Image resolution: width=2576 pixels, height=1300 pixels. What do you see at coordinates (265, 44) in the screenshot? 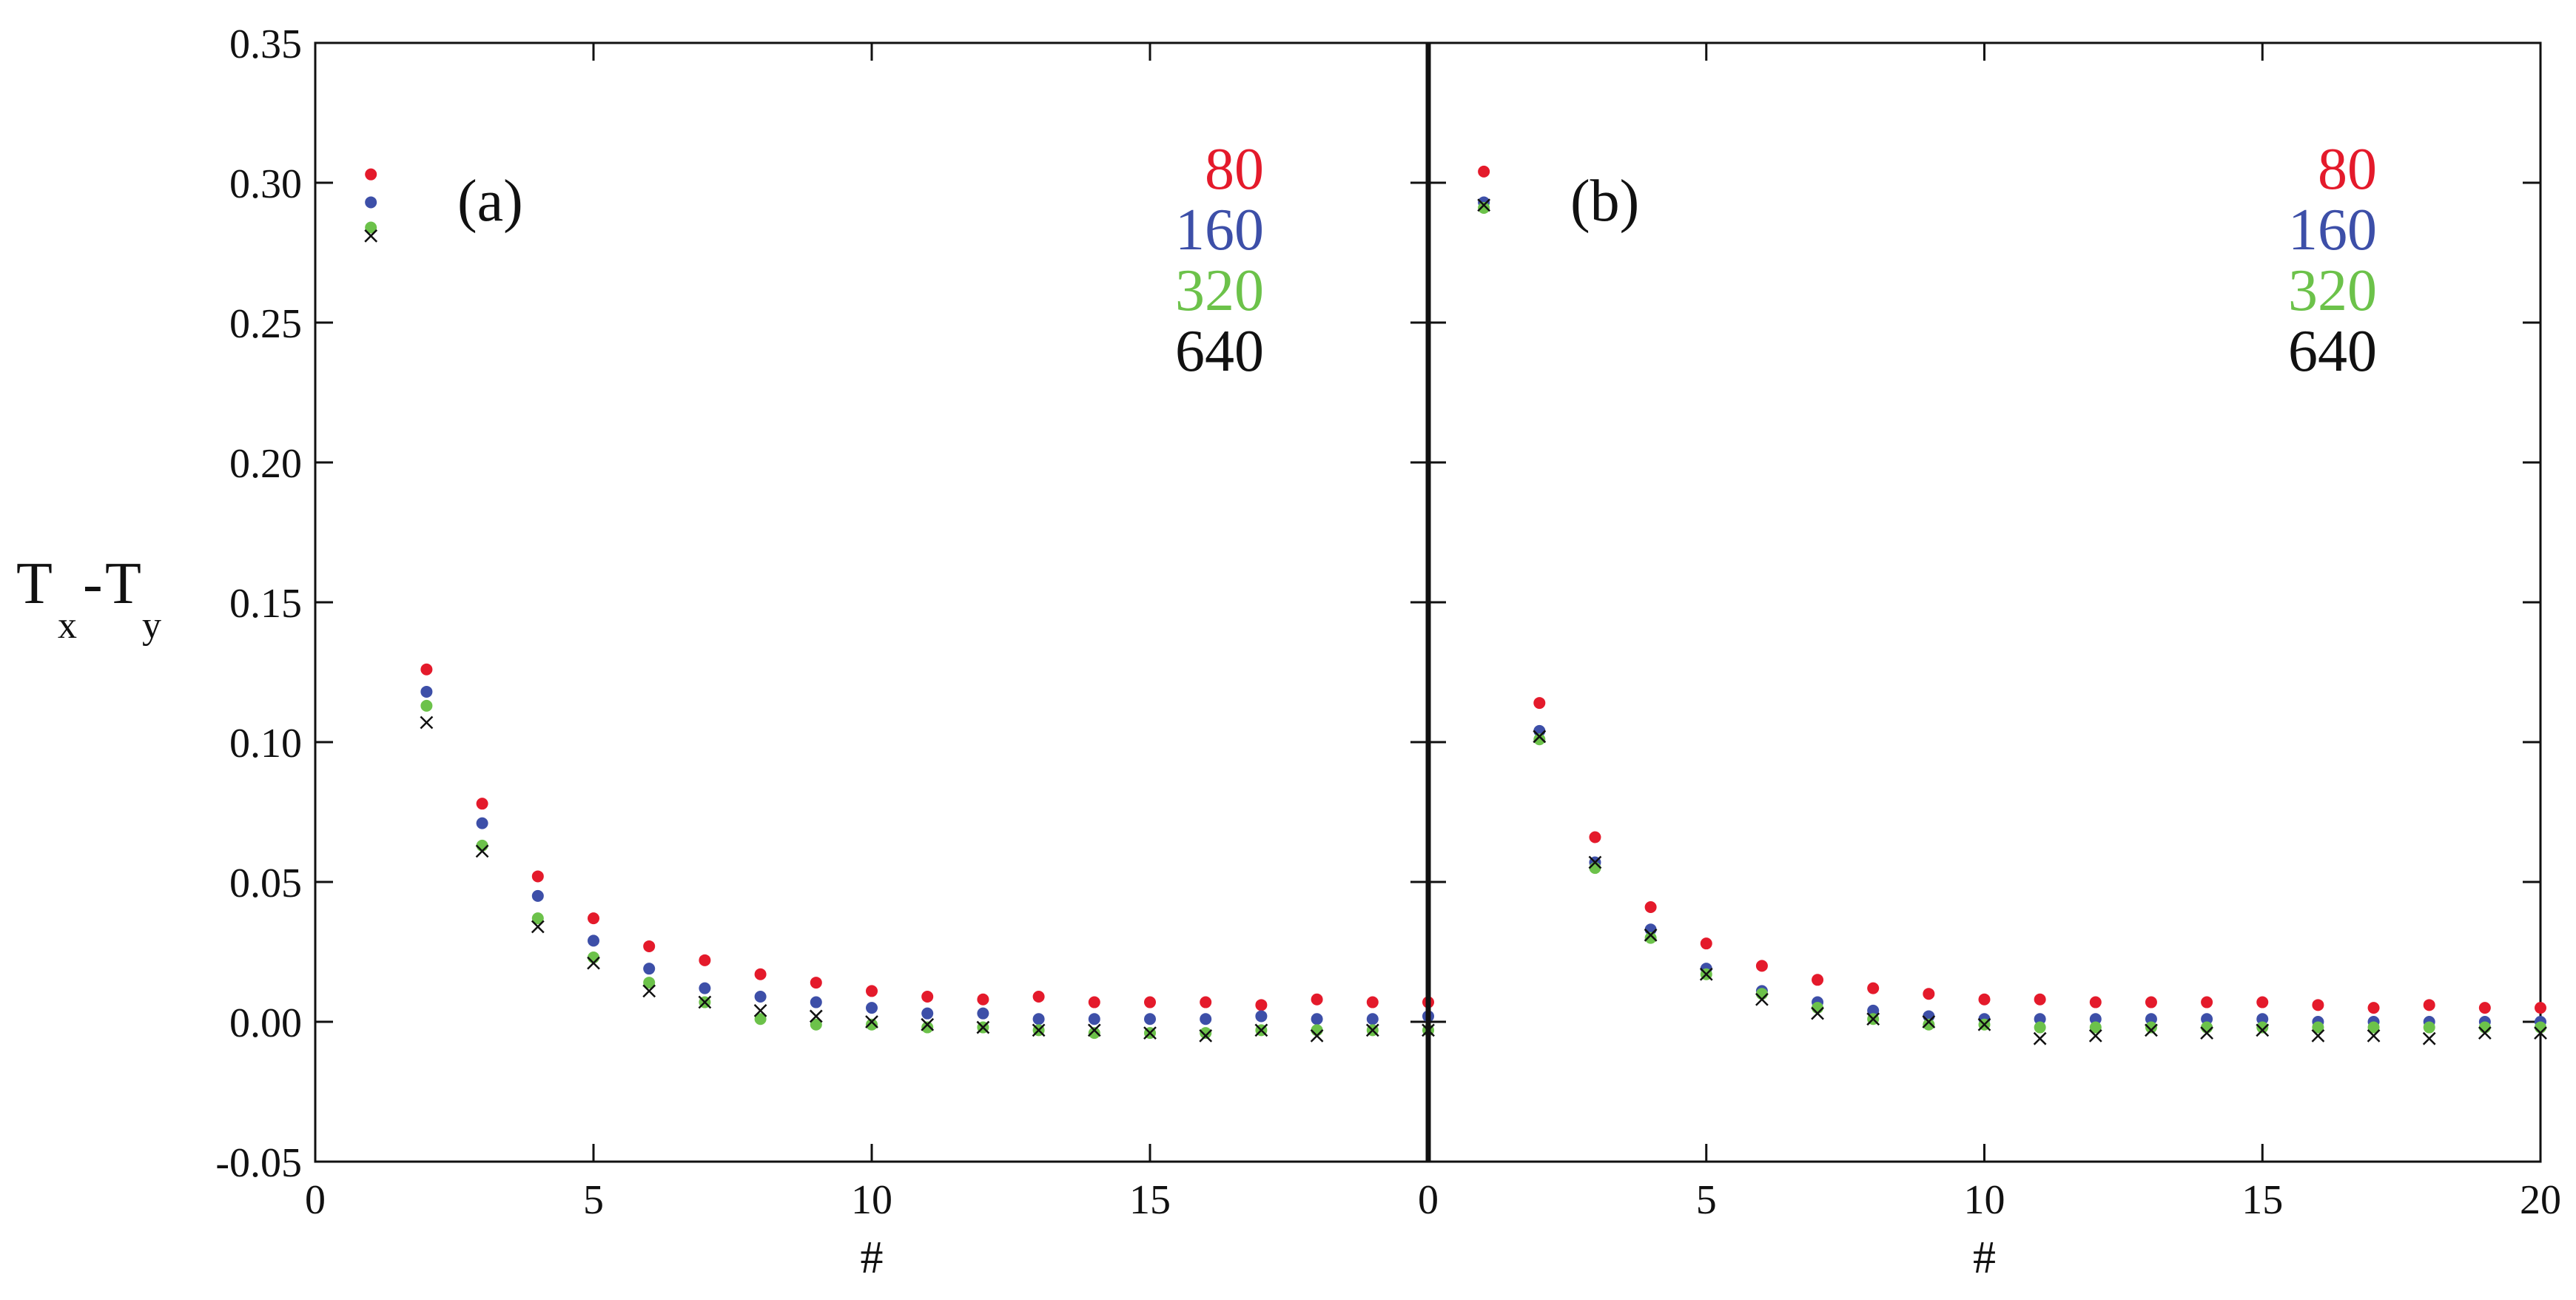
I see `y-tick-label: 0.35` at bounding box center [265, 44].